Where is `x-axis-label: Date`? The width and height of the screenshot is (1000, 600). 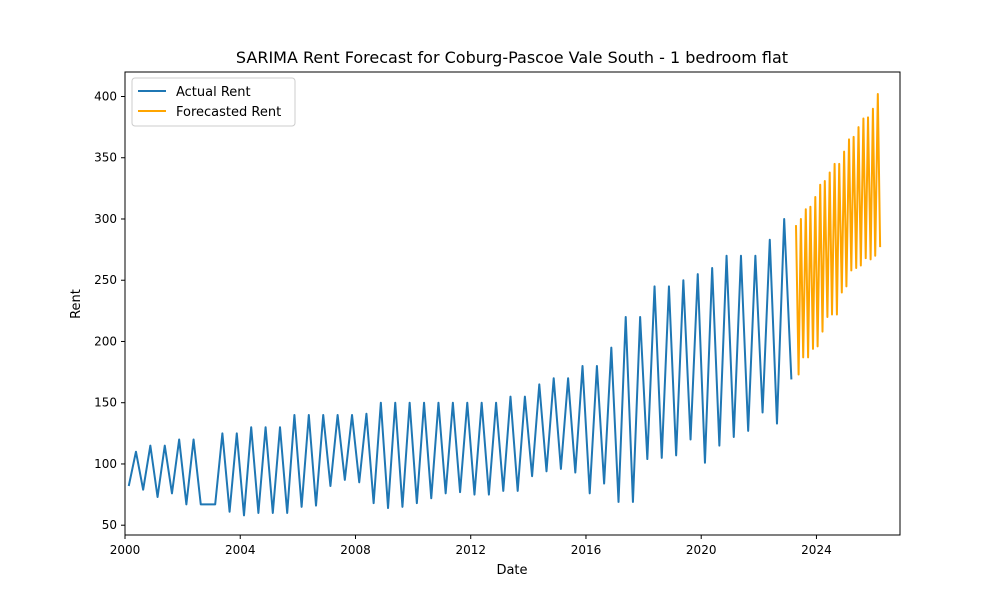 x-axis-label: Date is located at coordinates (511, 570).